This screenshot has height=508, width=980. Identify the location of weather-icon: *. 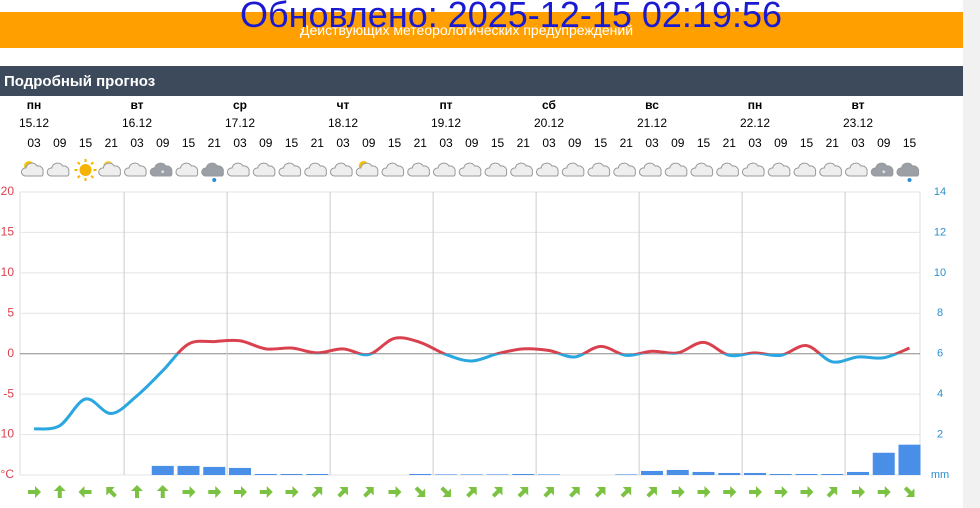
(882, 170).